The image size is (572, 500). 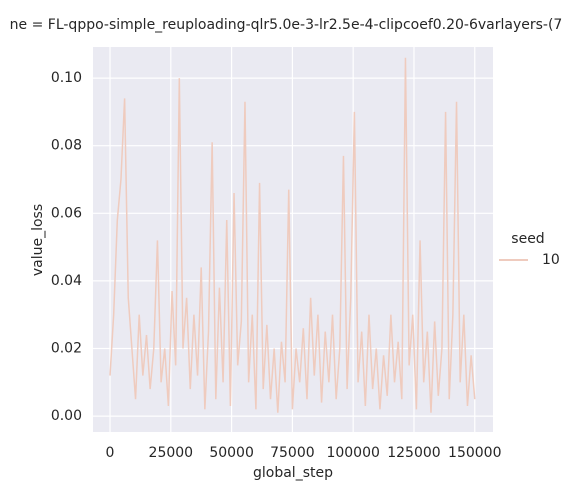 I want to click on y-tick-label: 0.10, so click(x=66, y=78).